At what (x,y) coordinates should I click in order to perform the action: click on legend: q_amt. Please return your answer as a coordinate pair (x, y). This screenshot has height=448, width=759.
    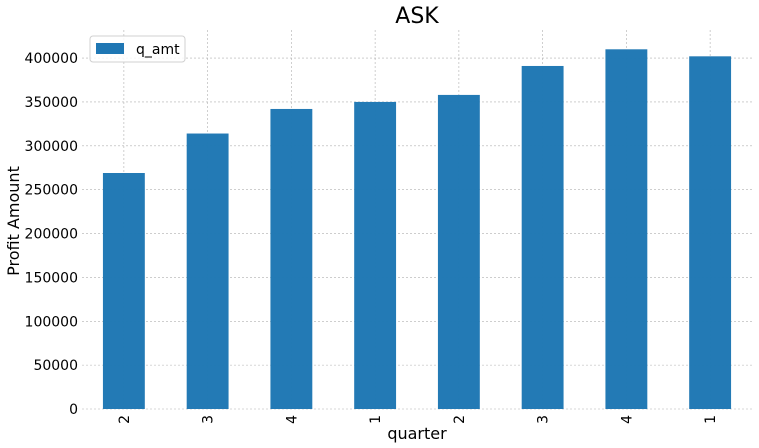
    Looking at the image, I should click on (137, 49).